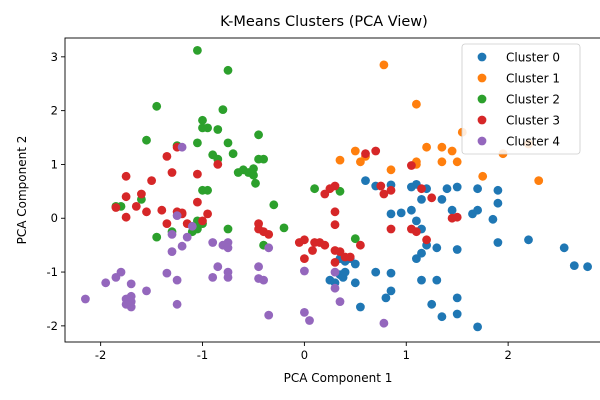 Image resolution: width=600 pixels, height=400 pixels. I want to click on y-axis-label: PCA Component 2, so click(22, 190).